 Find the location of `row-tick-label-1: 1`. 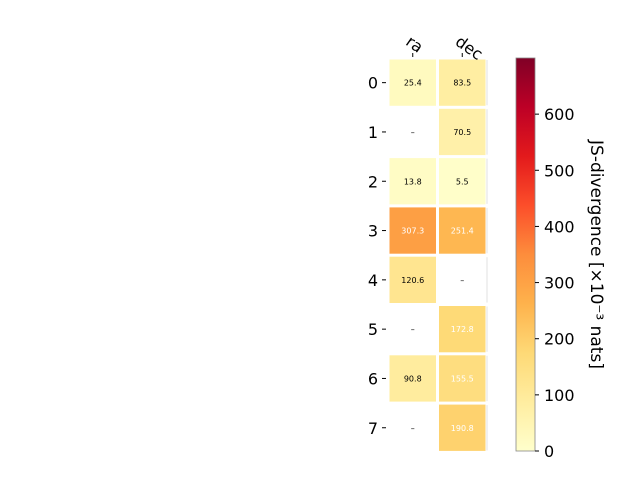

row-tick-label-1: 1 is located at coordinates (373, 132).